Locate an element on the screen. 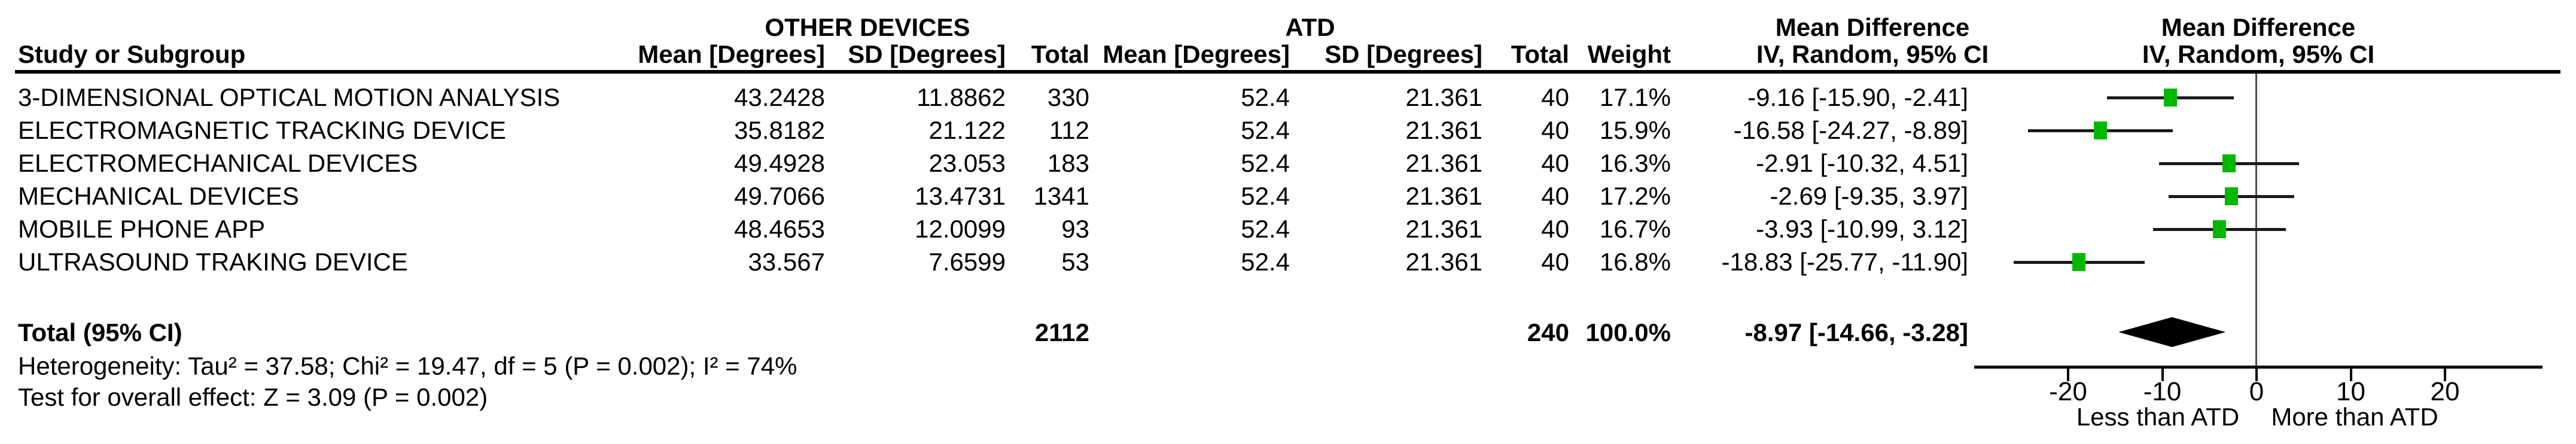  column-header-sd-atd: SD [Degrees] is located at coordinates (1403, 54).